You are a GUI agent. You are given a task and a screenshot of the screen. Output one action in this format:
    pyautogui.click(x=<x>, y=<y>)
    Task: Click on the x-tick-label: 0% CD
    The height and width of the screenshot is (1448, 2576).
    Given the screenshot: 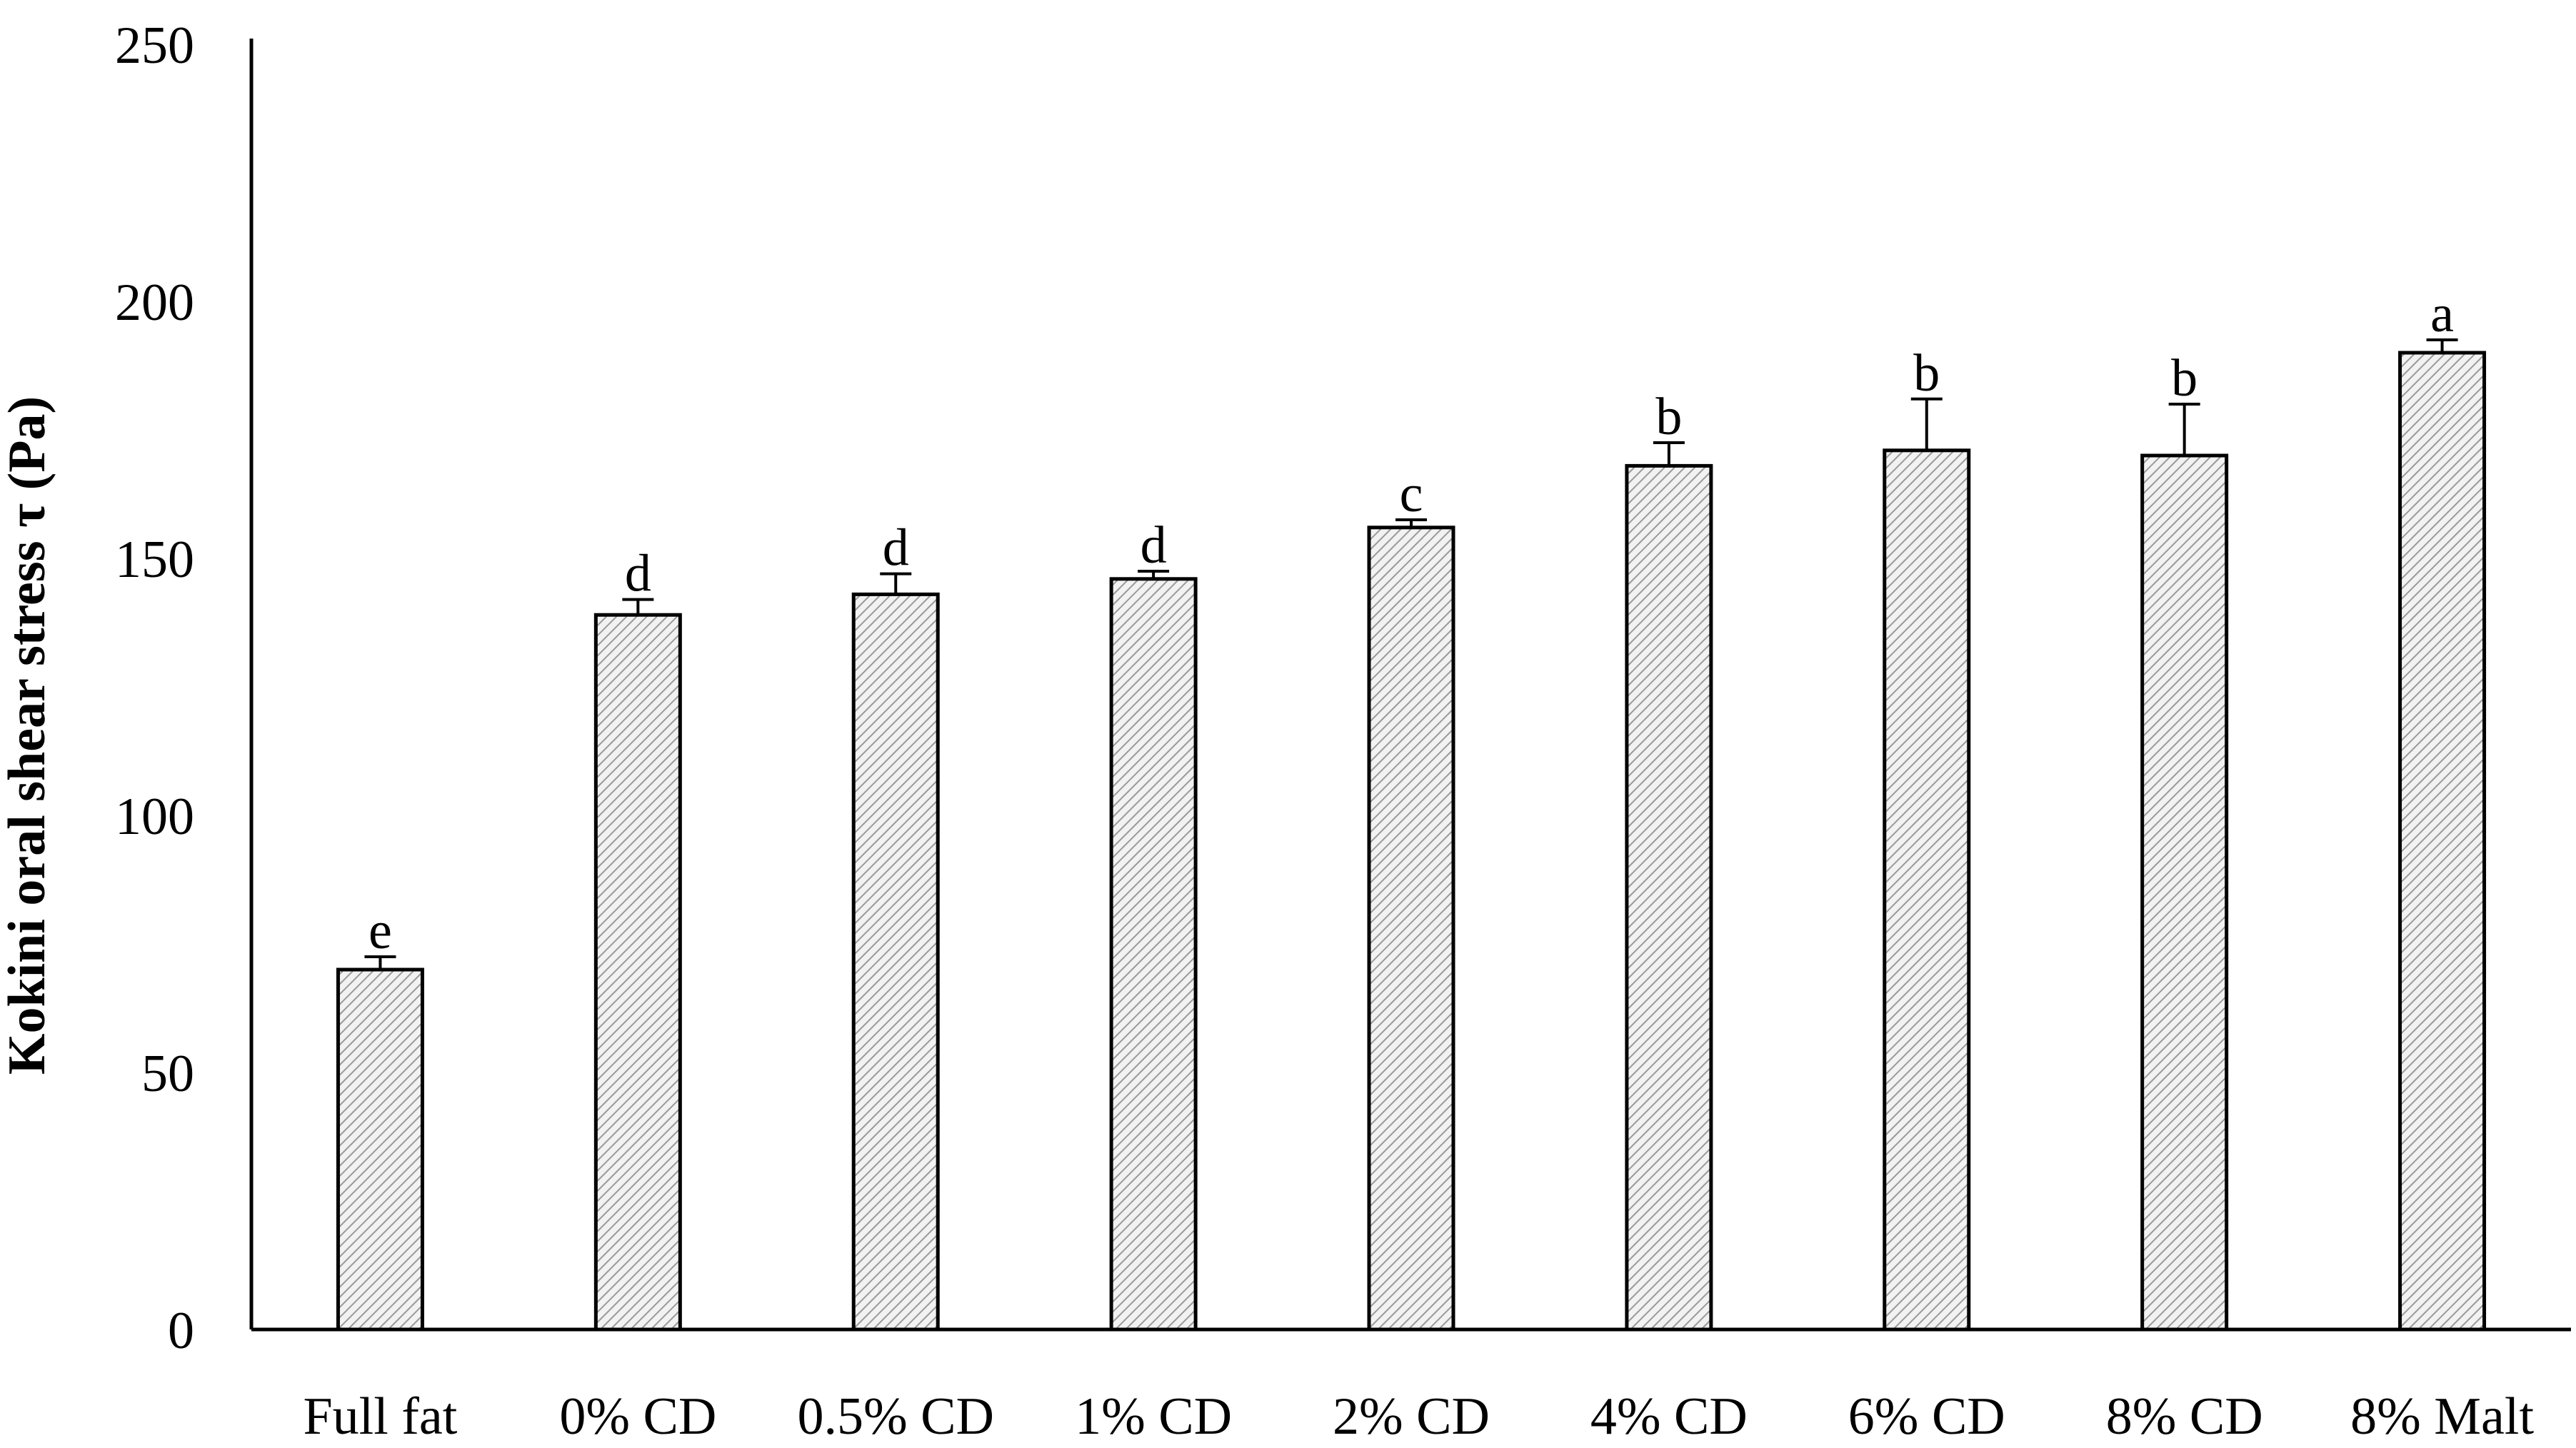 What is the action you would take?
    pyautogui.click(x=637, y=1416)
    